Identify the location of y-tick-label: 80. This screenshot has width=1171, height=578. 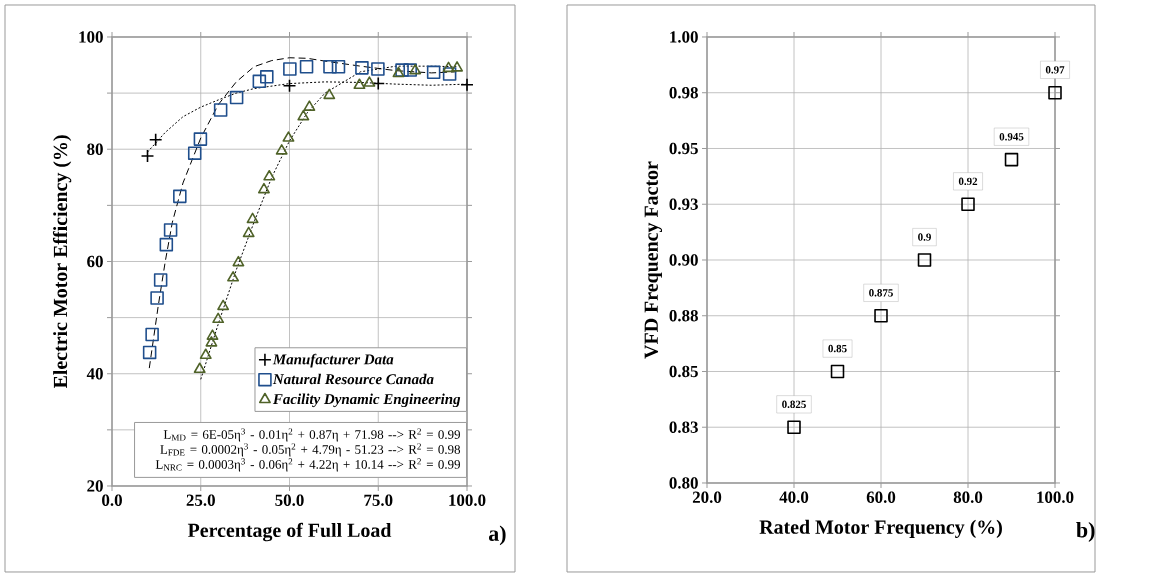
(95, 149).